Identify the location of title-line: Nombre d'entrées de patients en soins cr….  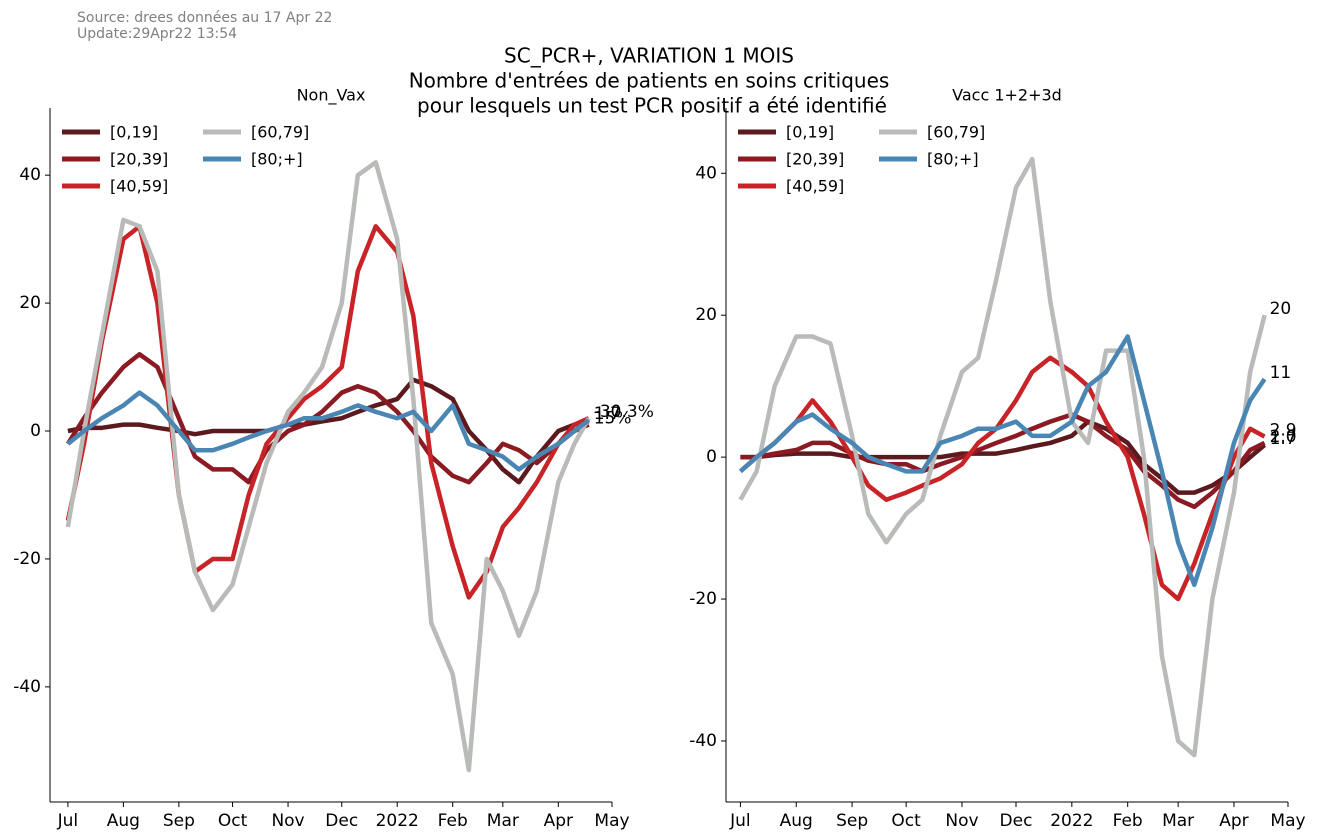
(649, 81).